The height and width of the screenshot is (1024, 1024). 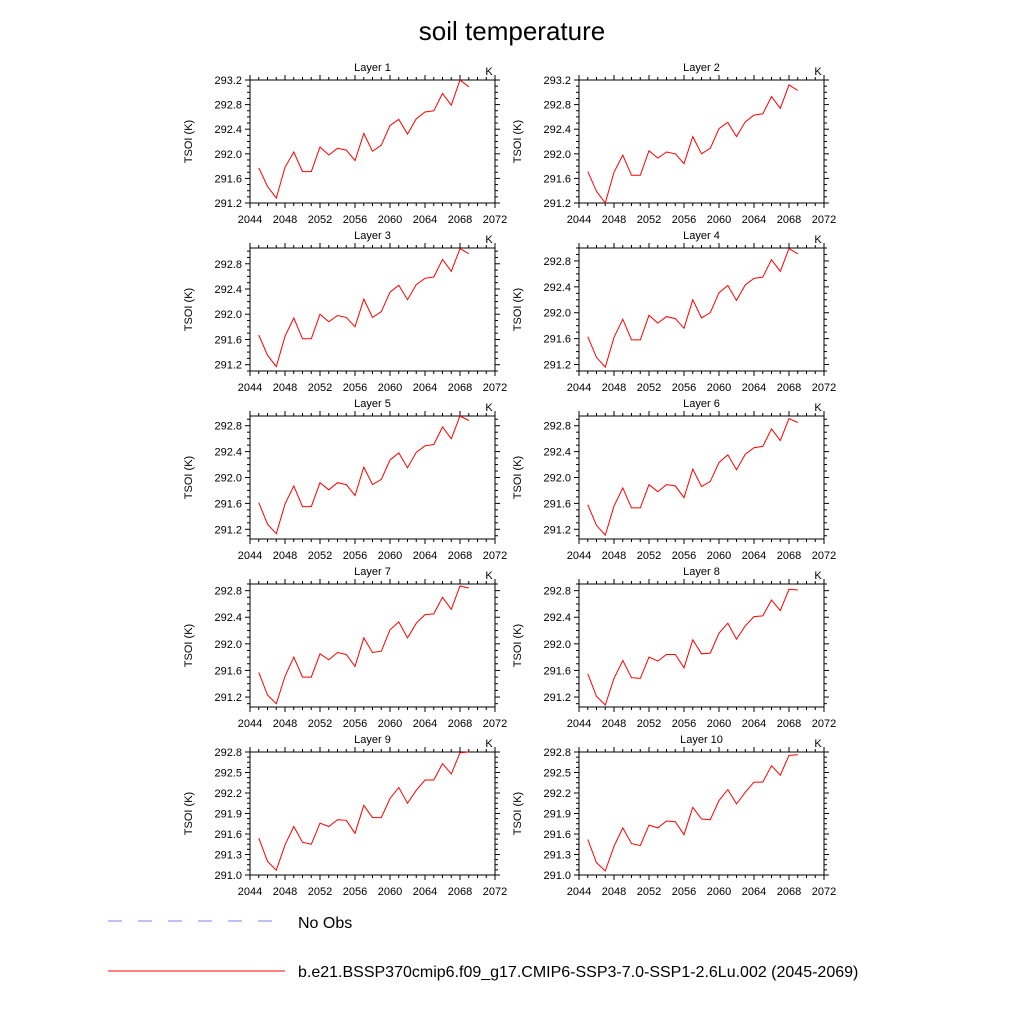 I want to click on figure-title: soil temperature, so click(x=512, y=31).